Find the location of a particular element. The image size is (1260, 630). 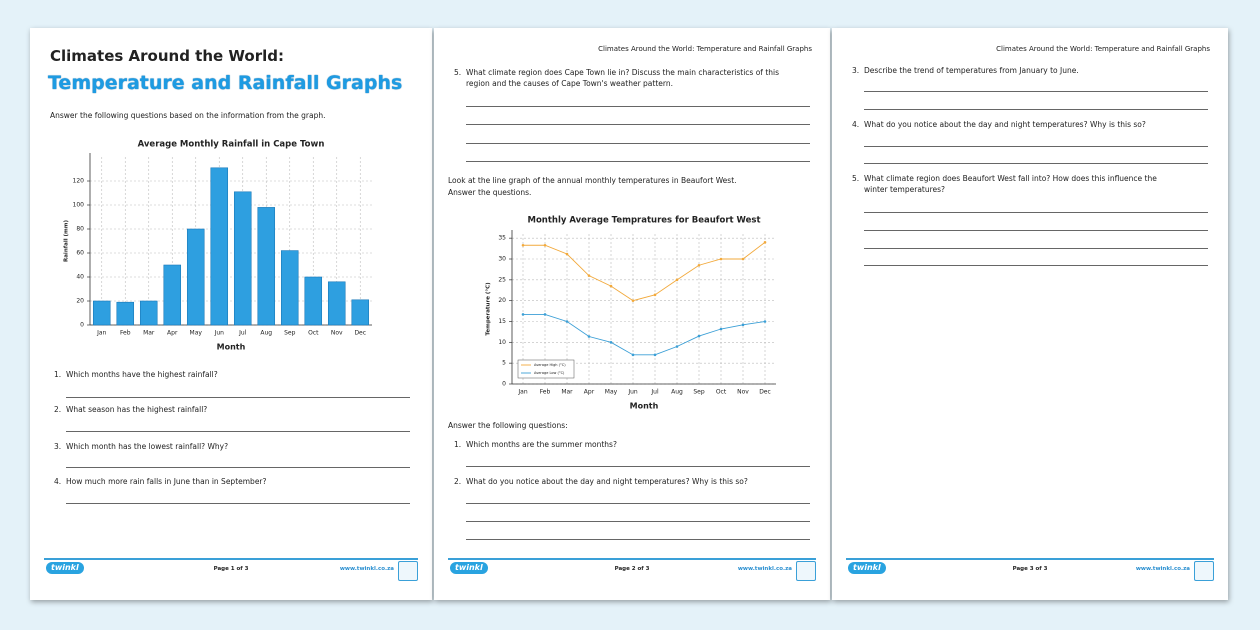

y-tick-label: 10 is located at coordinates (502, 342).